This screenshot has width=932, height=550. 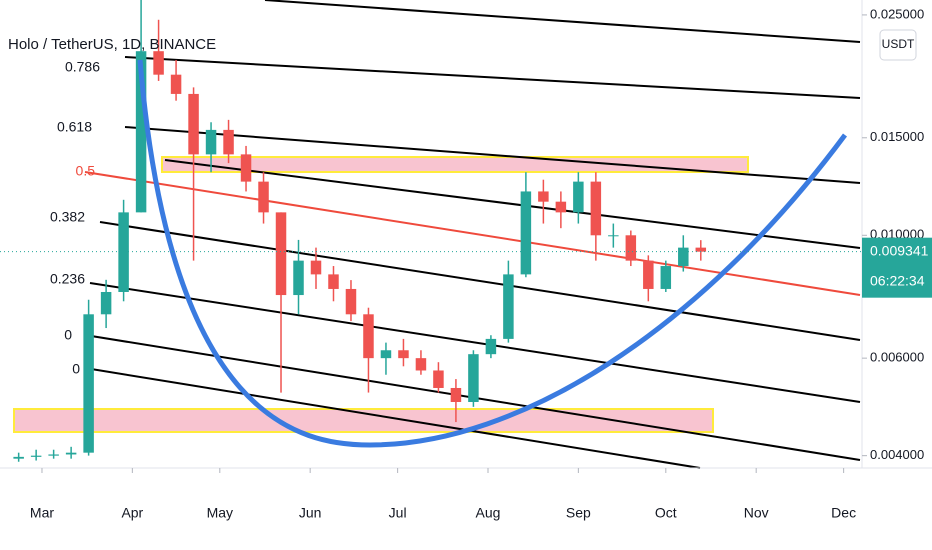 What do you see at coordinates (666, 513) in the screenshot?
I see `x-tick-label: Oct` at bounding box center [666, 513].